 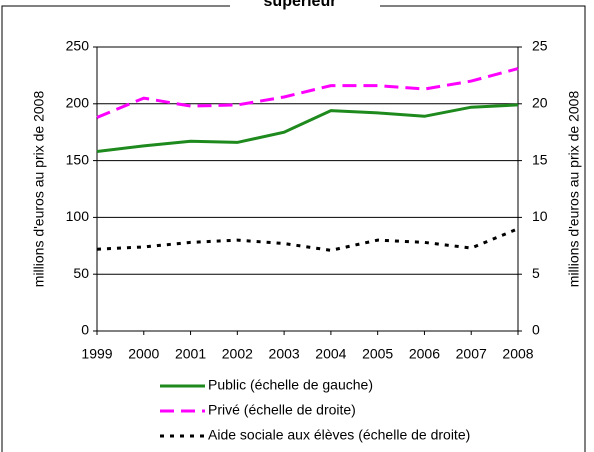 I want to click on y-tick-label: 100, so click(x=78, y=216).